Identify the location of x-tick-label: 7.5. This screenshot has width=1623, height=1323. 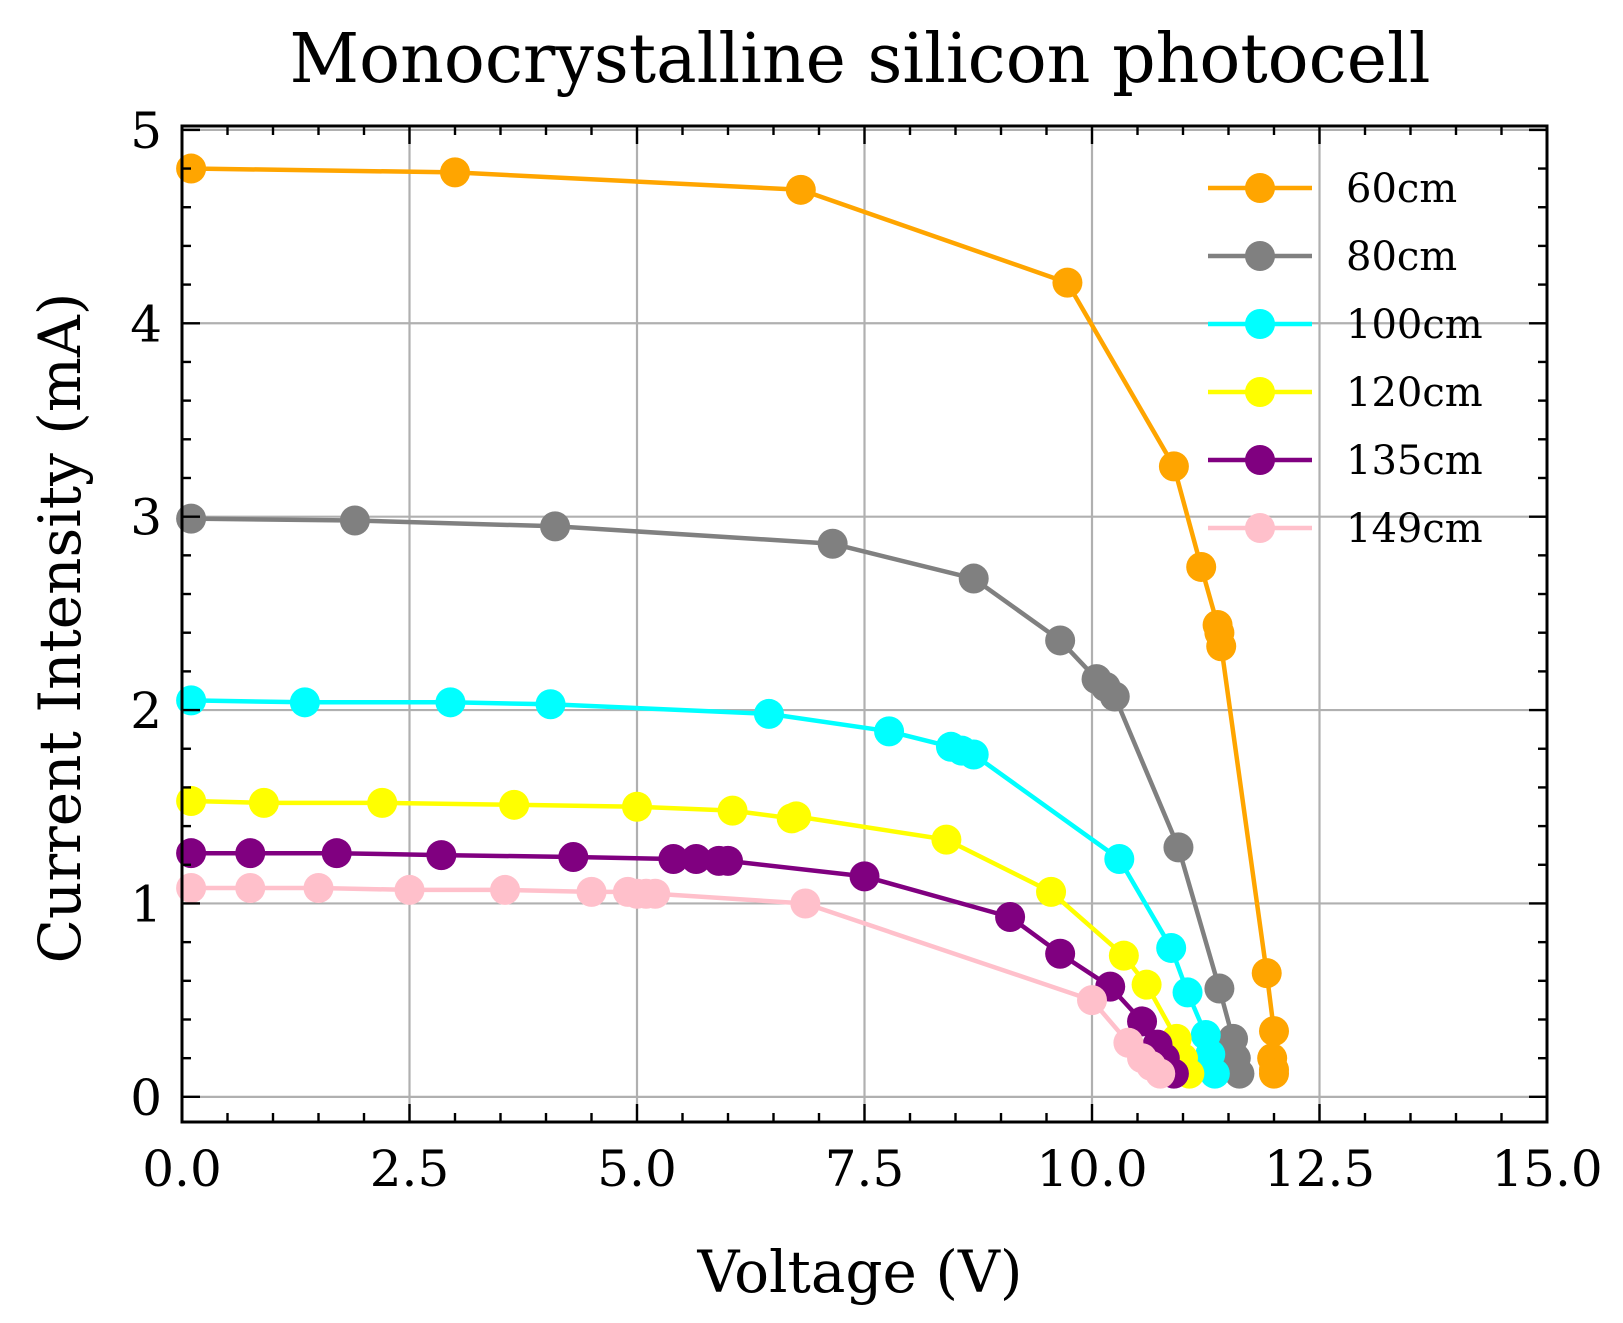
(865, 1169).